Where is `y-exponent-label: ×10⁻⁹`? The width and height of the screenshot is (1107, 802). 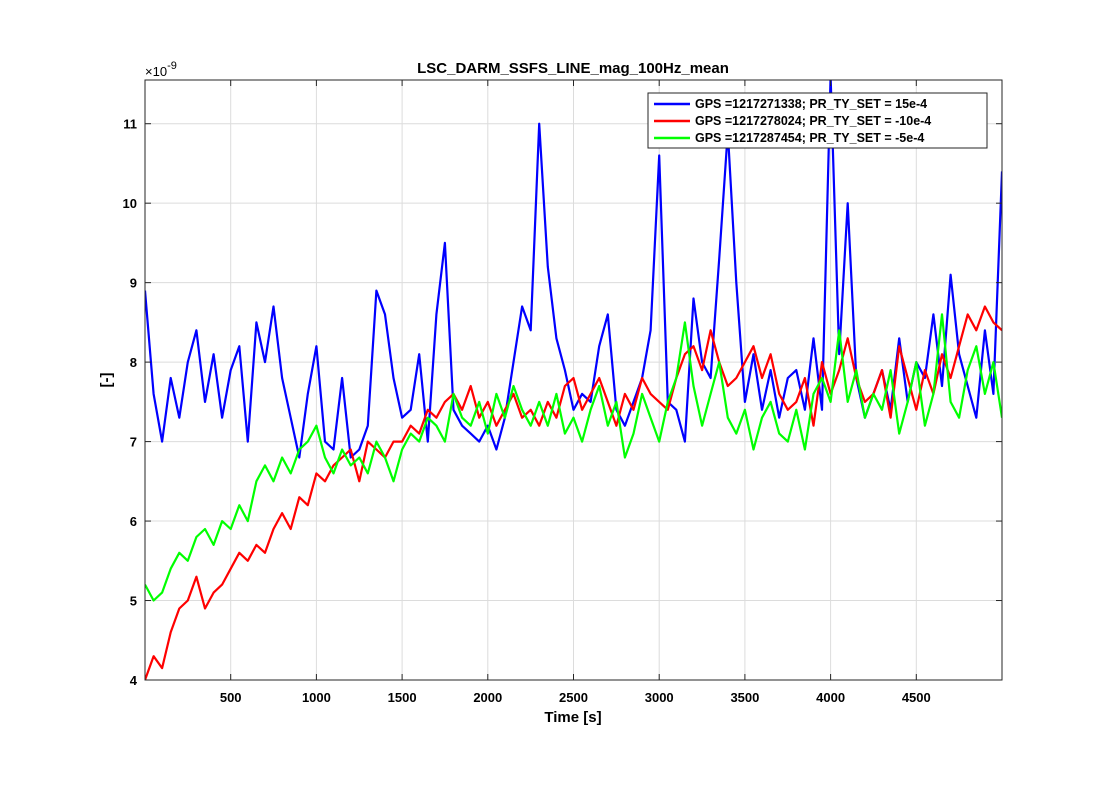
y-exponent-label: ×10⁻⁹ is located at coordinates (161, 69).